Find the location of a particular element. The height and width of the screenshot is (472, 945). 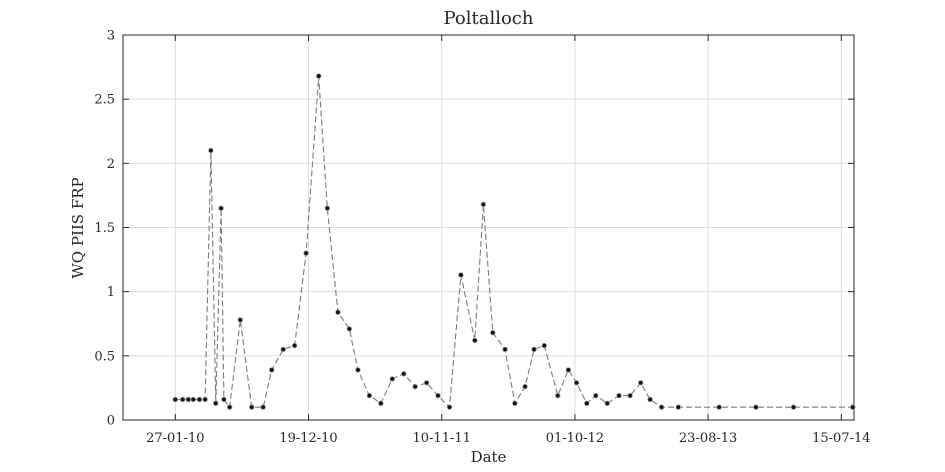

chart-title: Poltalloch is located at coordinates (489, 18).